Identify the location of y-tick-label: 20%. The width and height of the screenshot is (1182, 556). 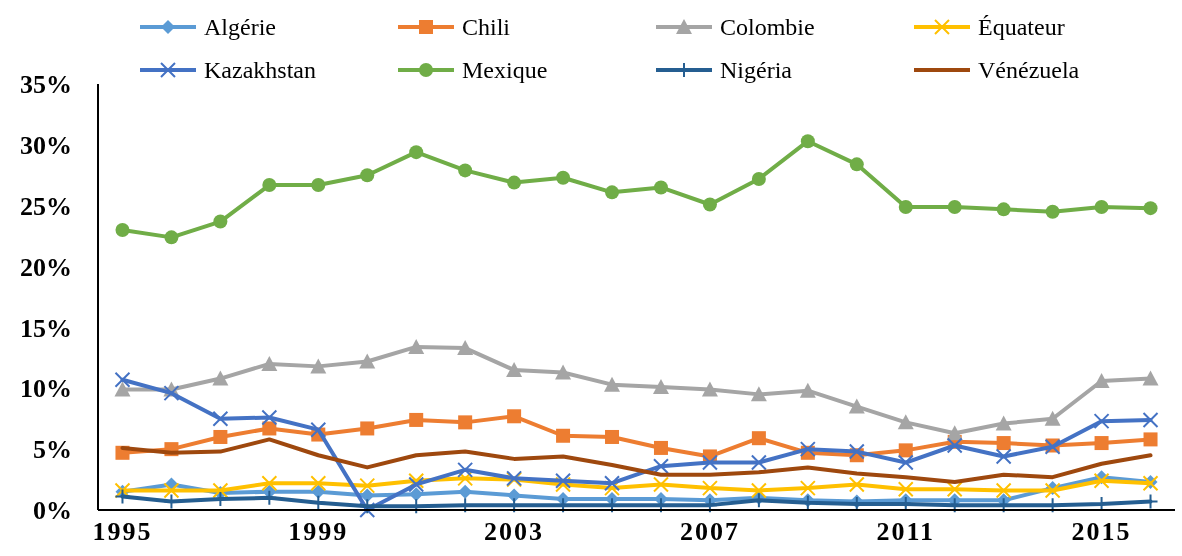
(46, 267).